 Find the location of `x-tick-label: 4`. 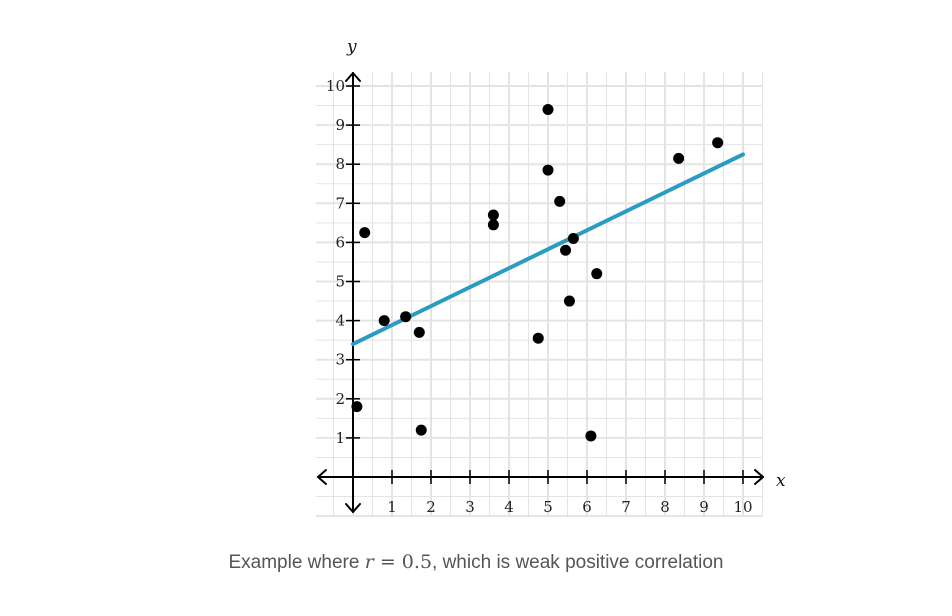

x-tick-label: 4 is located at coordinates (509, 507).